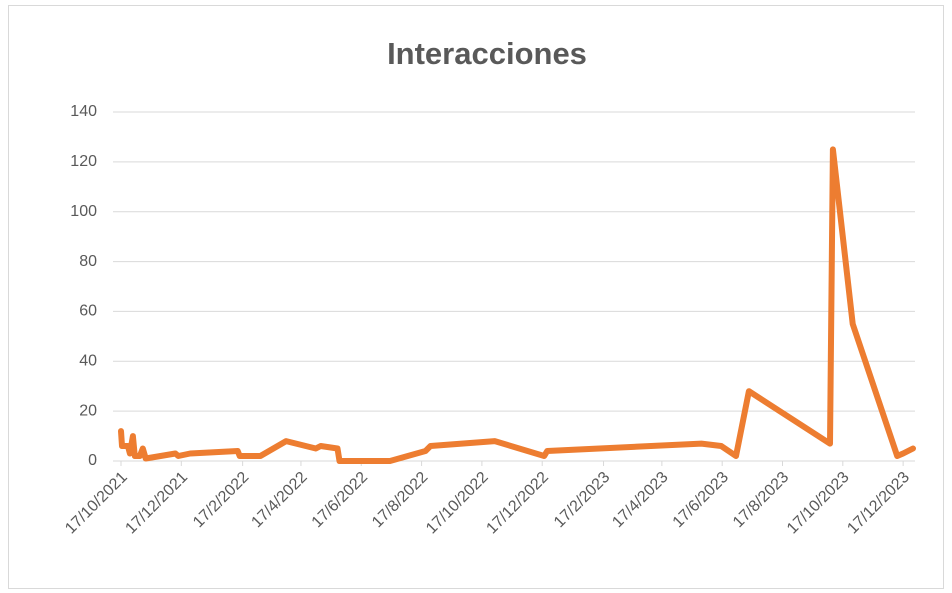  I want to click on y-tick-label: 0, so click(92, 460).